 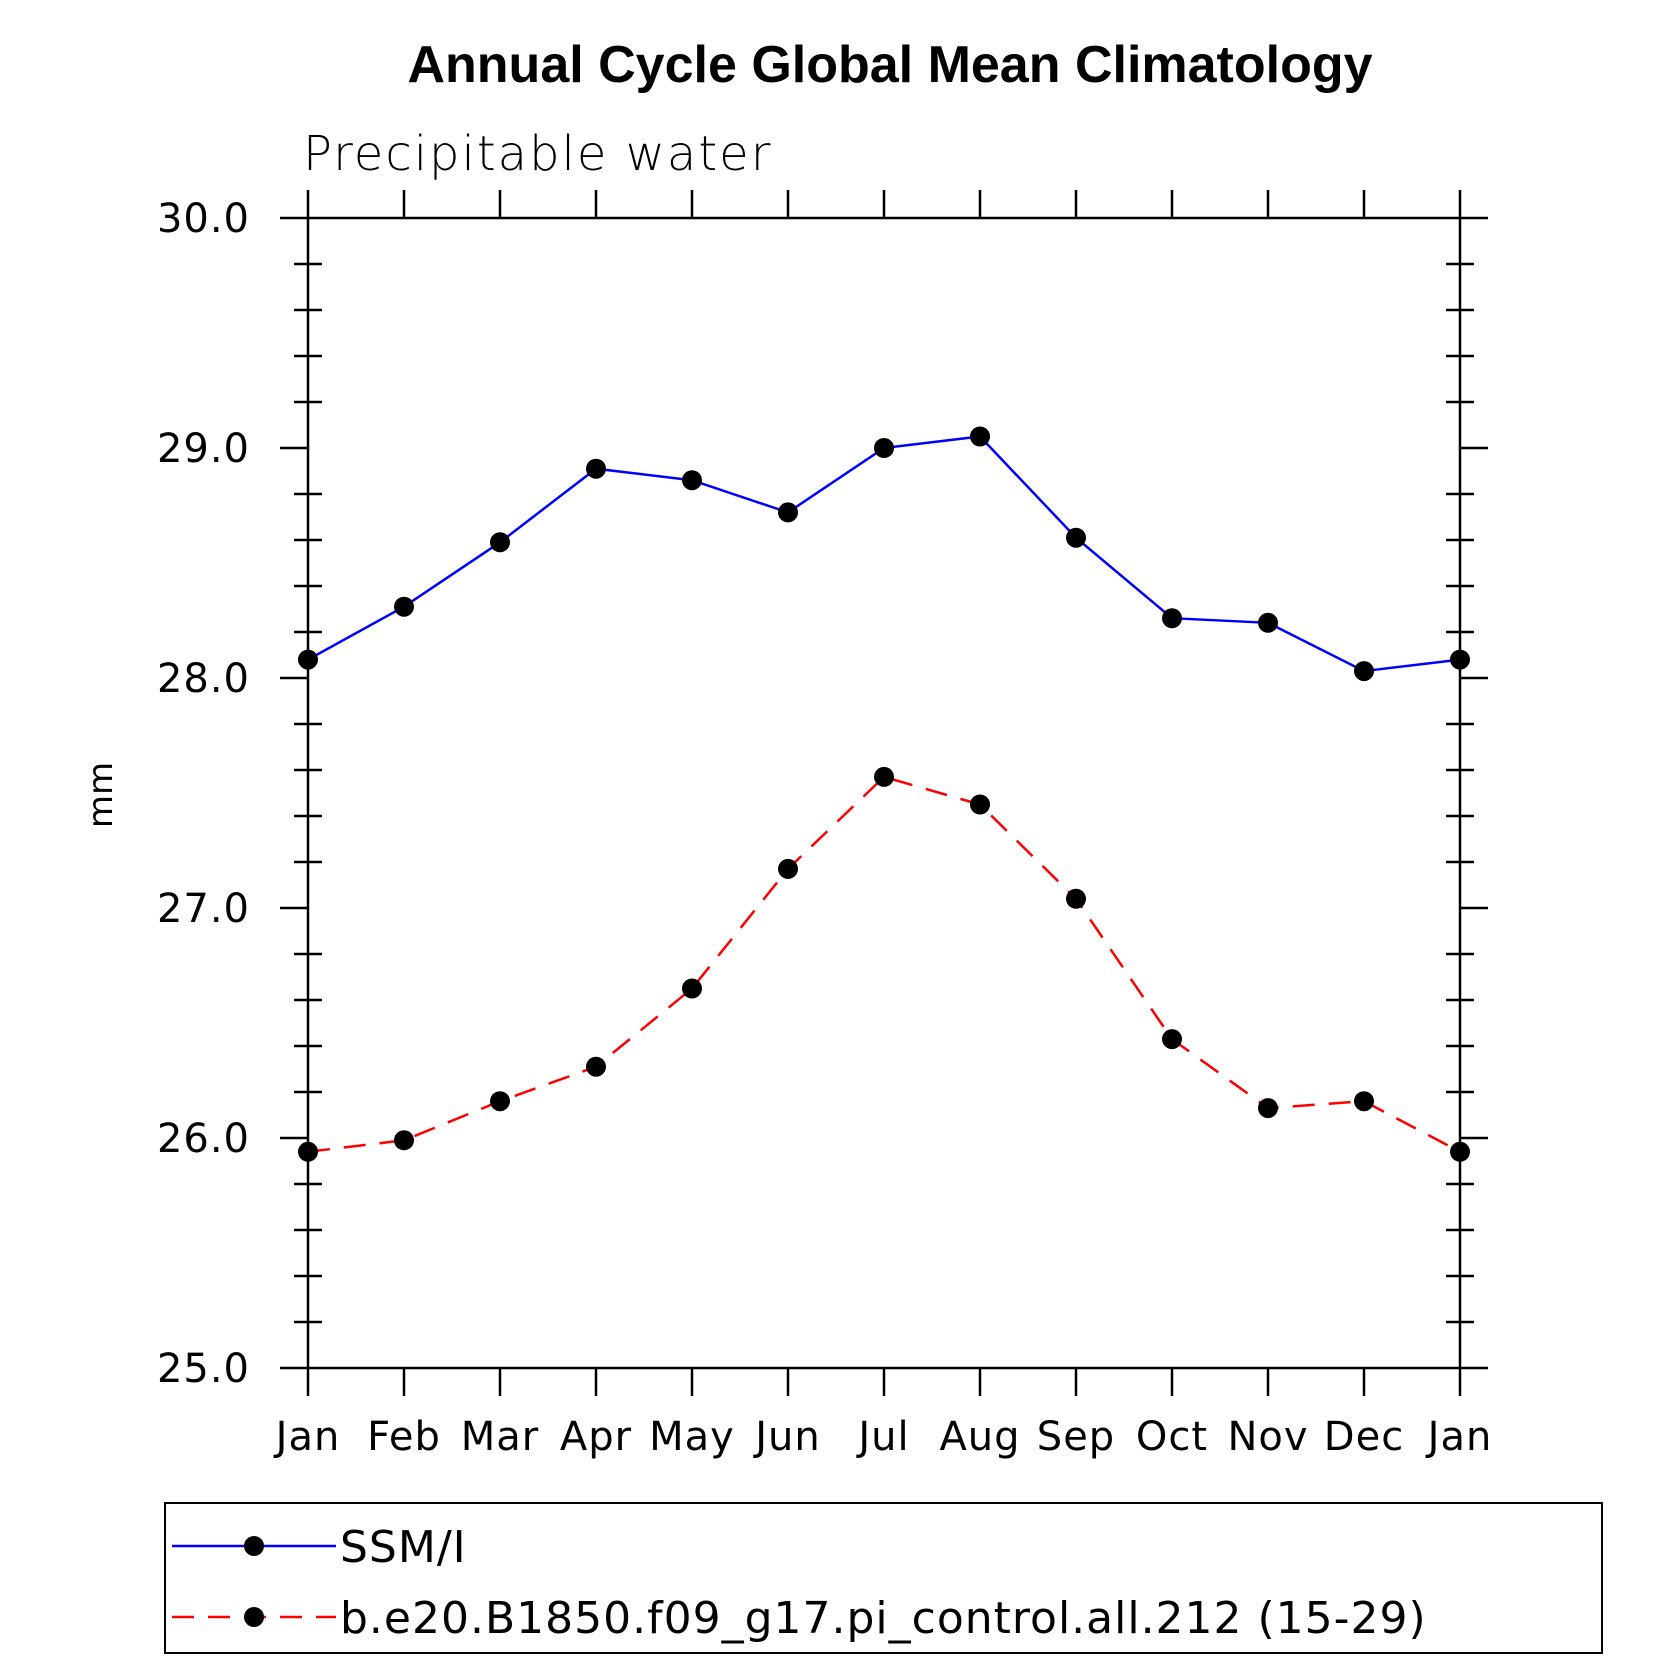 I want to click on y-axis-label: mm, so click(x=101, y=795).